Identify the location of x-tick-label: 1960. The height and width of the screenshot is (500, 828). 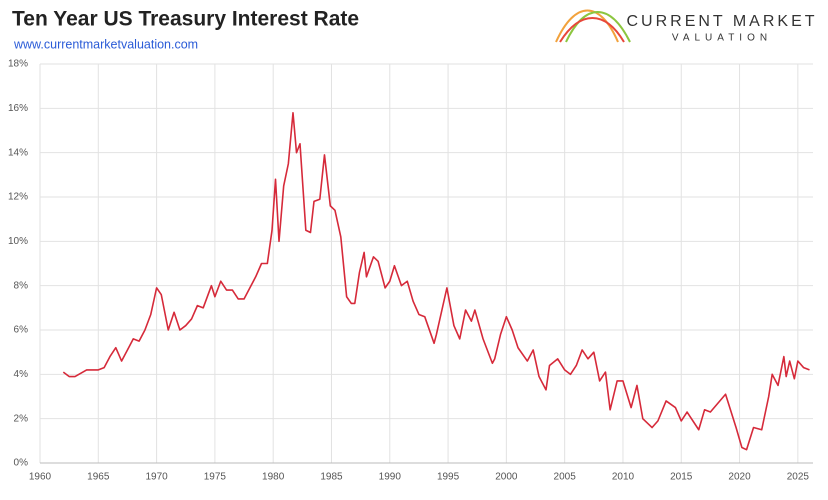
(40, 477).